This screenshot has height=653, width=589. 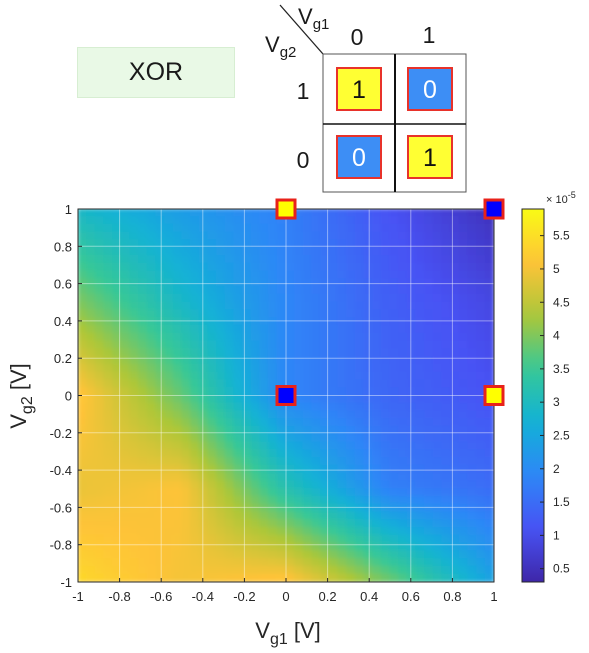 What do you see at coordinates (61, 507) in the screenshot?
I see `y-tick-label: -0.6` at bounding box center [61, 507].